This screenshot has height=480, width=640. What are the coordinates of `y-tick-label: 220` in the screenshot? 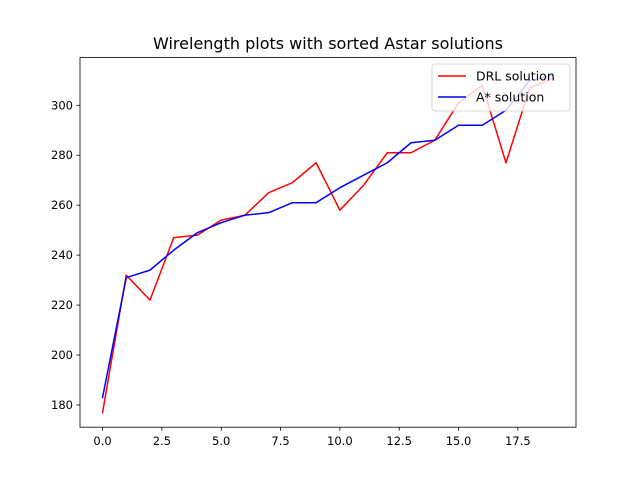 It's located at (62, 305).